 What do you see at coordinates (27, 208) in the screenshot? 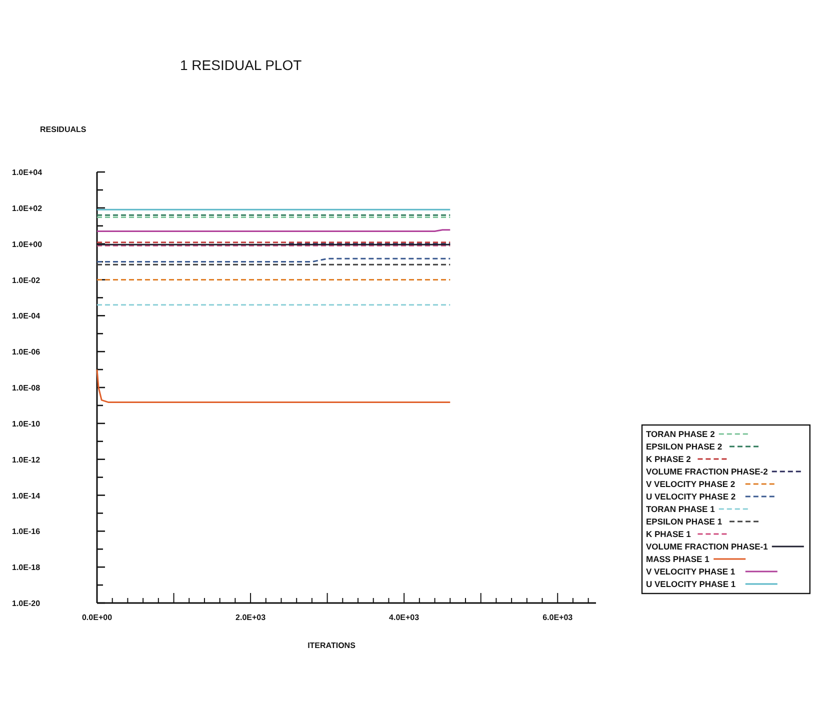
I see `y-tick-label: 1.0E+02` at bounding box center [27, 208].